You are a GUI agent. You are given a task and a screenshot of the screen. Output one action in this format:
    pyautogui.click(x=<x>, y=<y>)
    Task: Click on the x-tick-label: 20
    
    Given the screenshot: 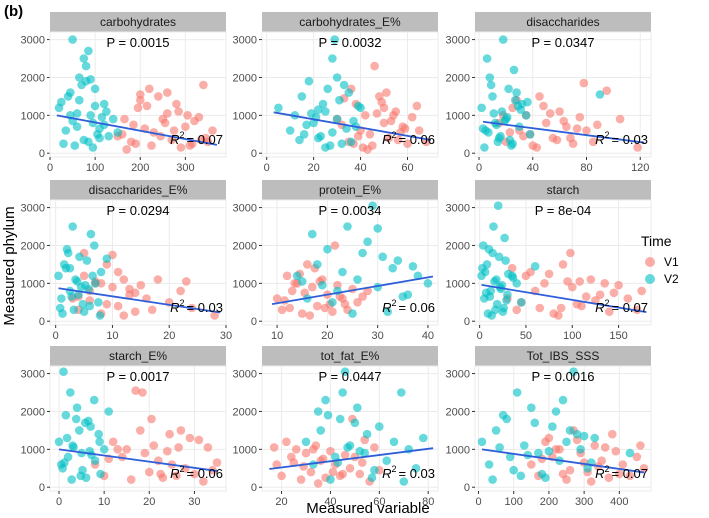 What is the action you would take?
    pyautogui.click(x=327, y=336)
    